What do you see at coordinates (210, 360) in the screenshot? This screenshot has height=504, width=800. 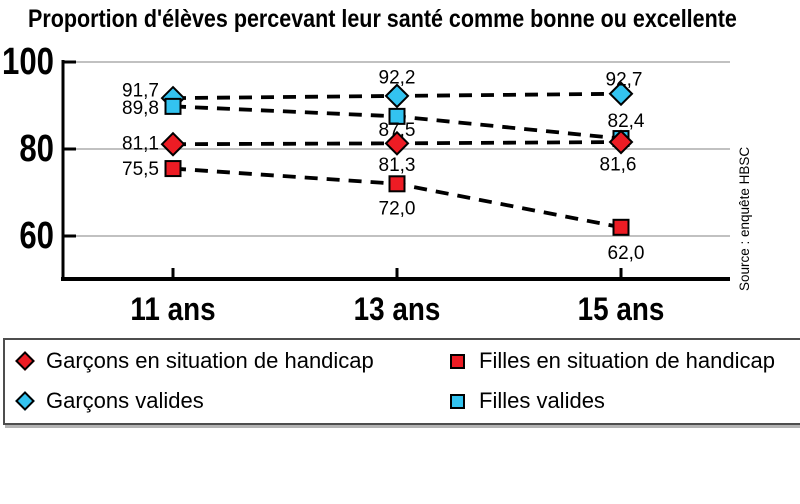 I see `legend-label: Garçons en situation de handicap` at bounding box center [210, 360].